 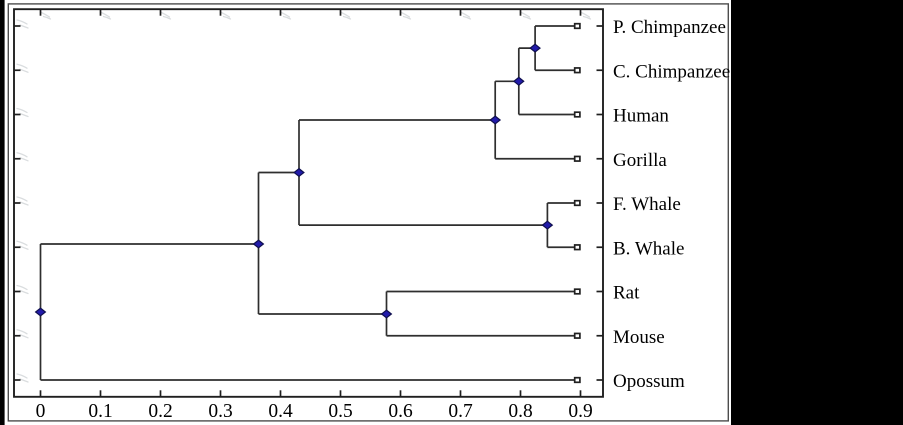 What do you see at coordinates (340, 411) in the screenshot?
I see `svg-text: 0.5` at bounding box center [340, 411].